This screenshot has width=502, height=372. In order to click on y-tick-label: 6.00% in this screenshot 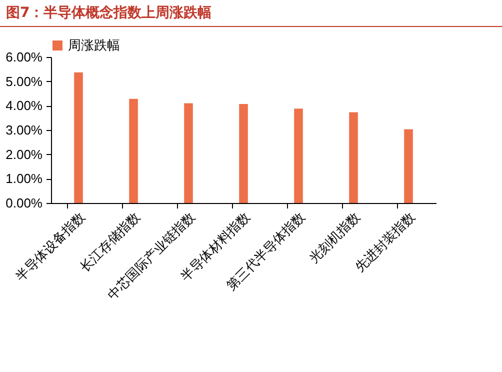, I will do `click(24, 57)`.